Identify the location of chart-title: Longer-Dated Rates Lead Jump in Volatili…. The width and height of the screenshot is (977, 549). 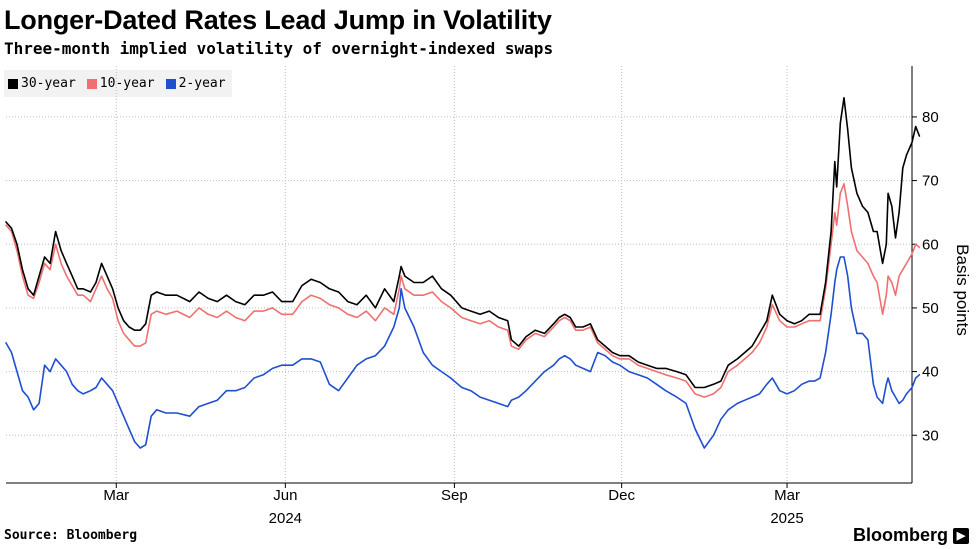
(278, 20).